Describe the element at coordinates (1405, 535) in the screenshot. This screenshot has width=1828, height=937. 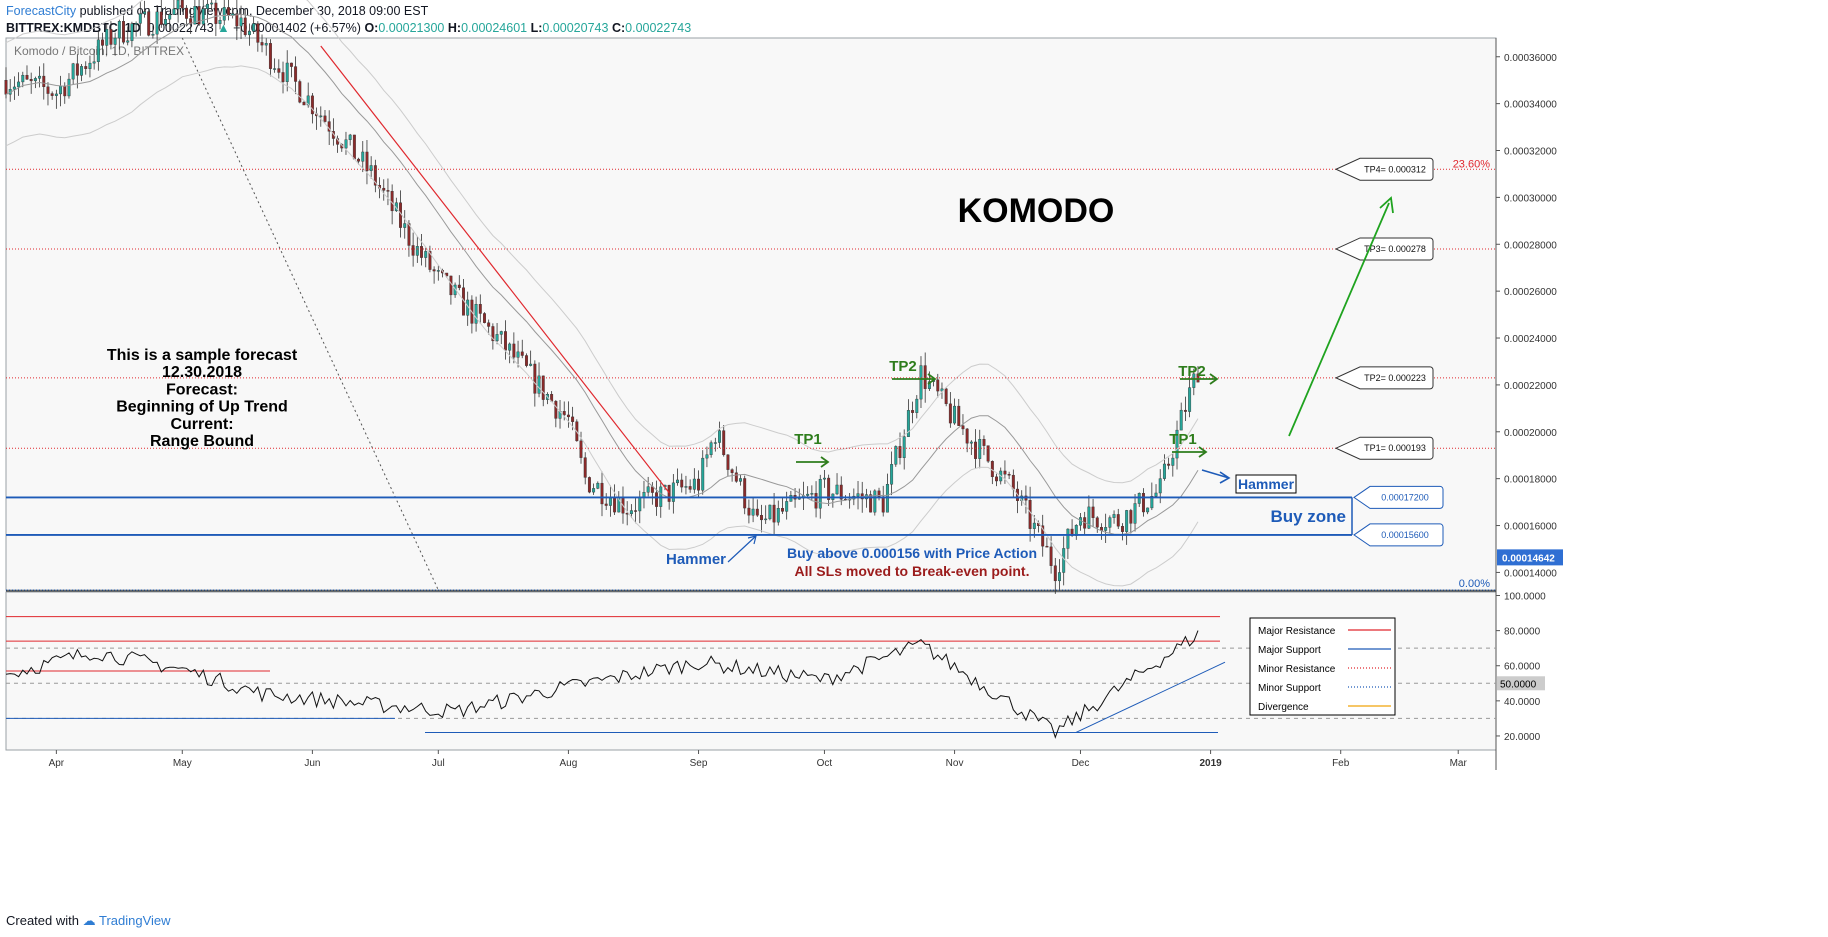
I see `support-callout-label: 0.00015600` at that location.